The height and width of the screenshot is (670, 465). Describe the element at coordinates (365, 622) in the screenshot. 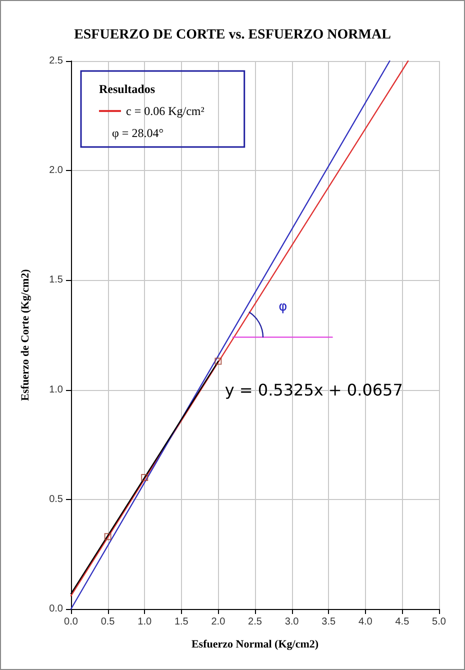

I see `x-tick-label: 4.0` at that location.